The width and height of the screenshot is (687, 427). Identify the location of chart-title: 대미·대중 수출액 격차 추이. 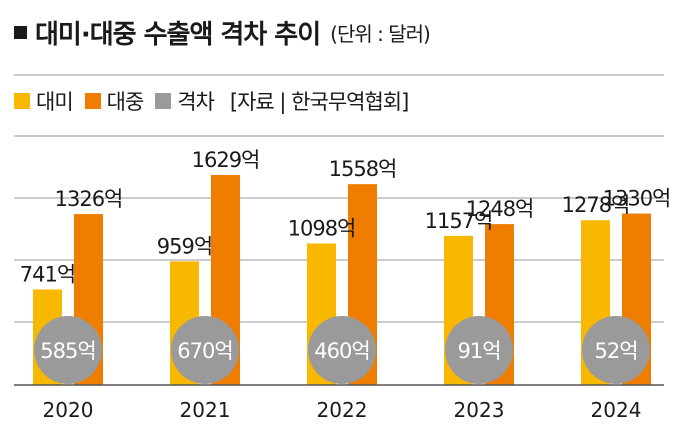
(178, 34).